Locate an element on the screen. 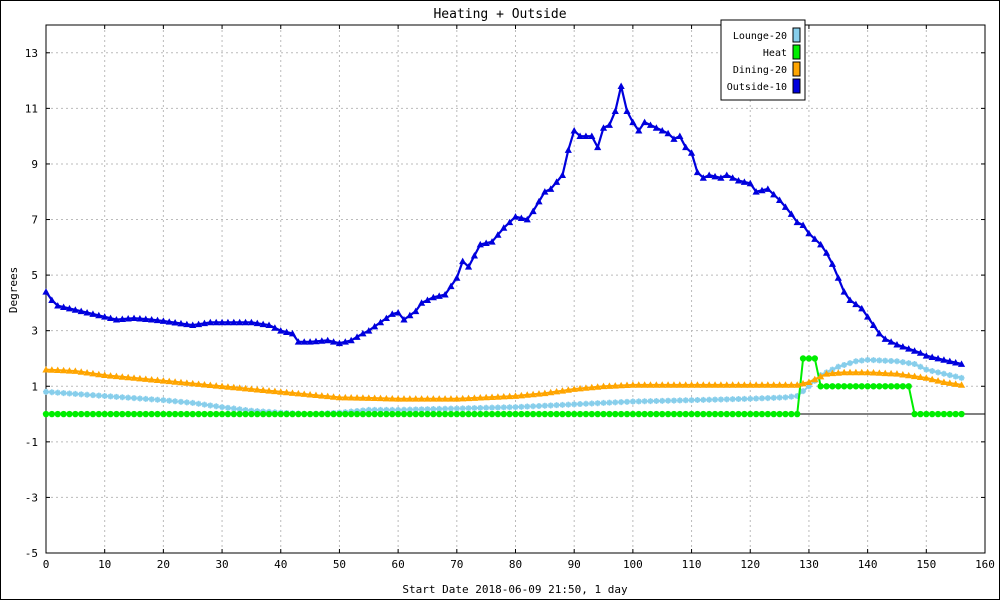  legend-swatch is located at coordinates (796, 69).